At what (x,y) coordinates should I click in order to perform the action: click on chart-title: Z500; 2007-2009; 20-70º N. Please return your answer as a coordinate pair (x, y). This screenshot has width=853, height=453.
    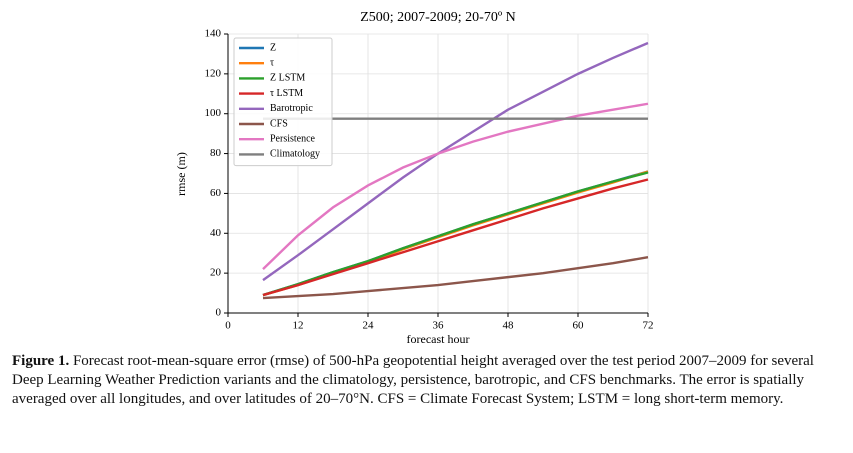
    Looking at the image, I should click on (438, 17).